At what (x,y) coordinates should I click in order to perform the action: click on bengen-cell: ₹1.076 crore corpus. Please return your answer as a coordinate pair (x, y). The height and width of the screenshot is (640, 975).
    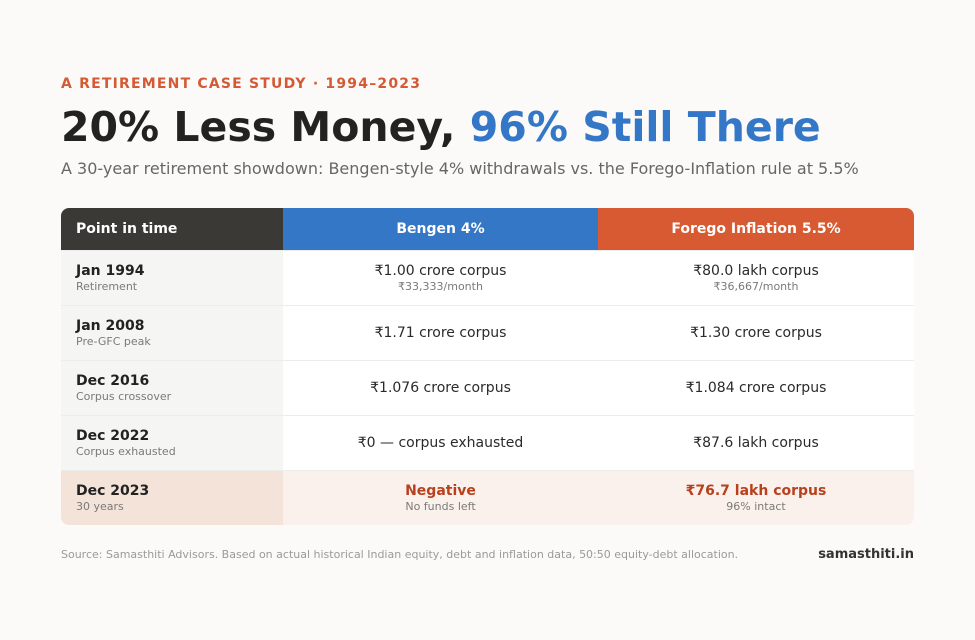
    Looking at the image, I should click on (440, 388).